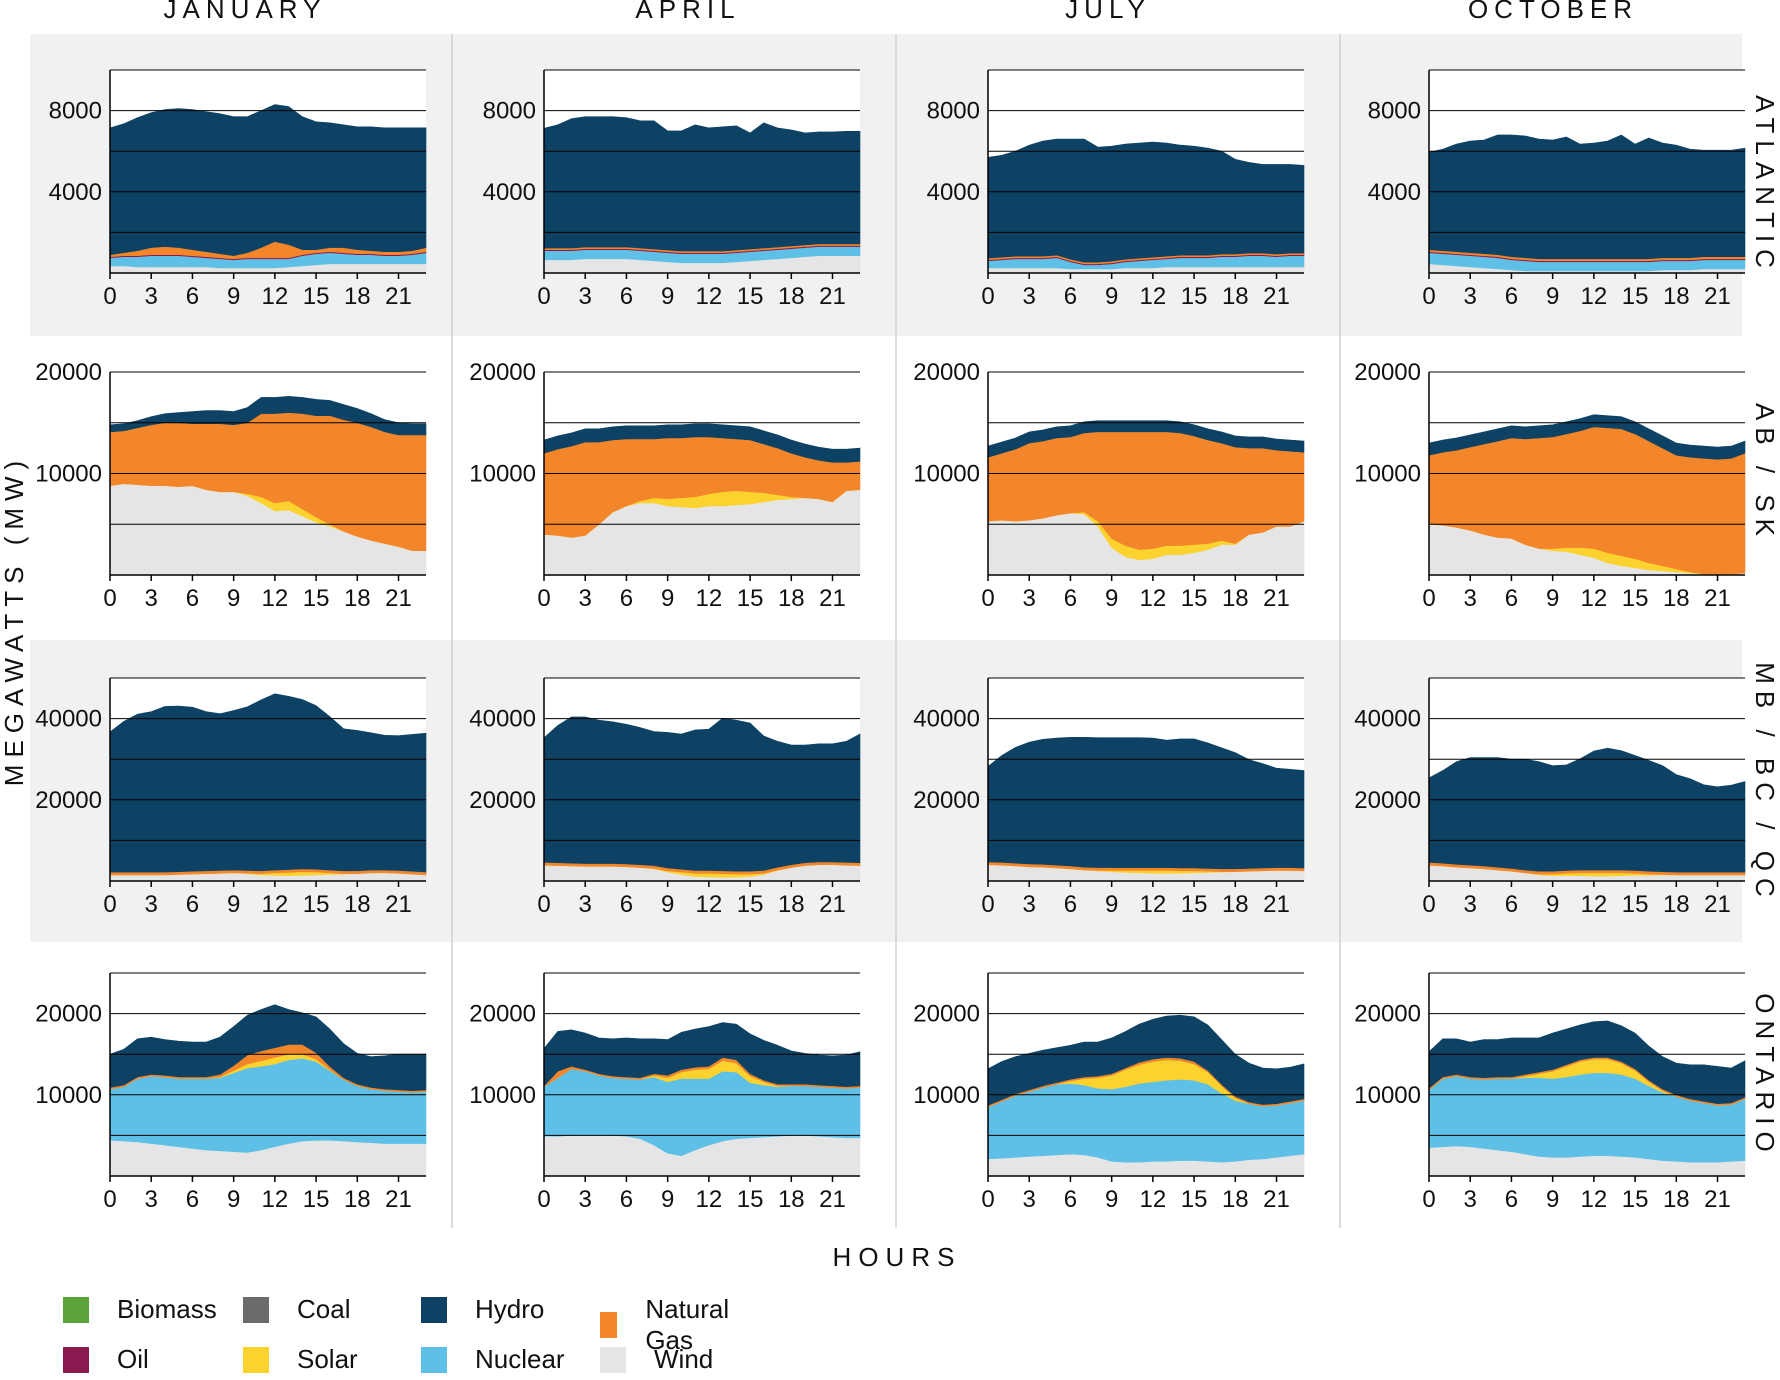  Describe the element at coordinates (1765, 185) in the screenshot. I see `row-title: ATLANTIC` at that location.